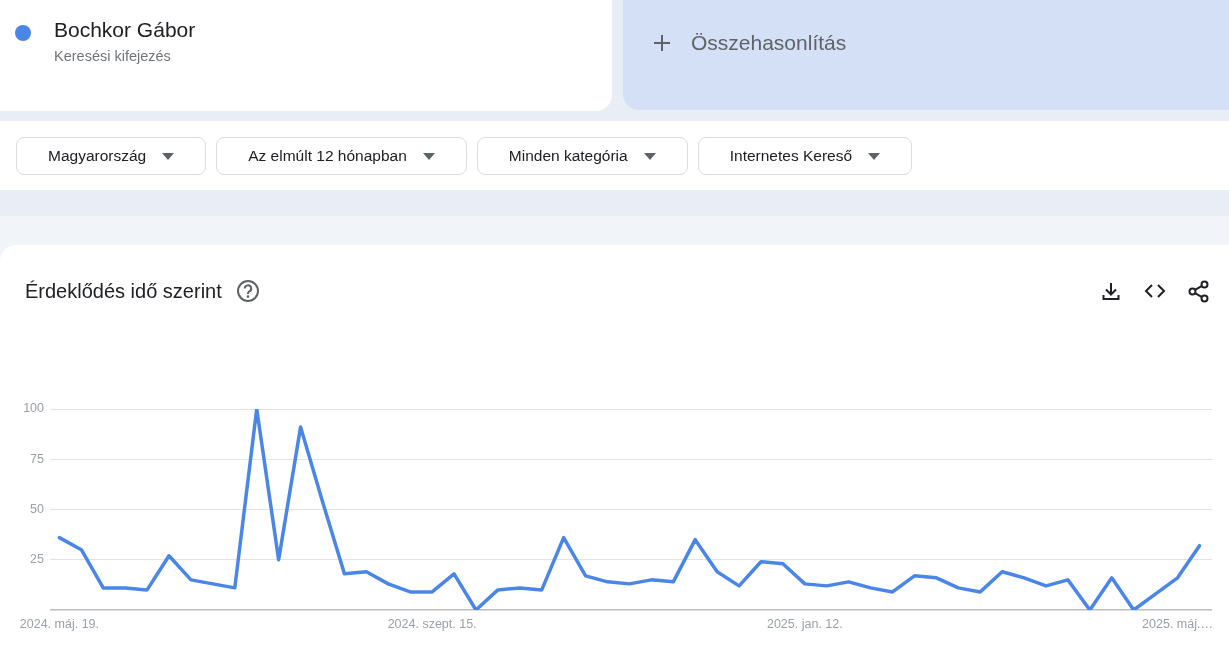 The width and height of the screenshot is (1229, 671). Describe the element at coordinates (432, 623) in the screenshot. I see `x-tick-label: 2024. szept. 15.` at that location.